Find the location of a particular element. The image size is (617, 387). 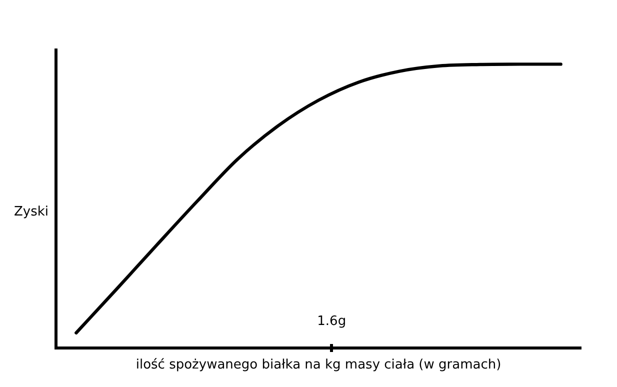

x-axis-title: ilość spożywanego białka na kg masy ciała (w gramach) is located at coordinates (319, 365).